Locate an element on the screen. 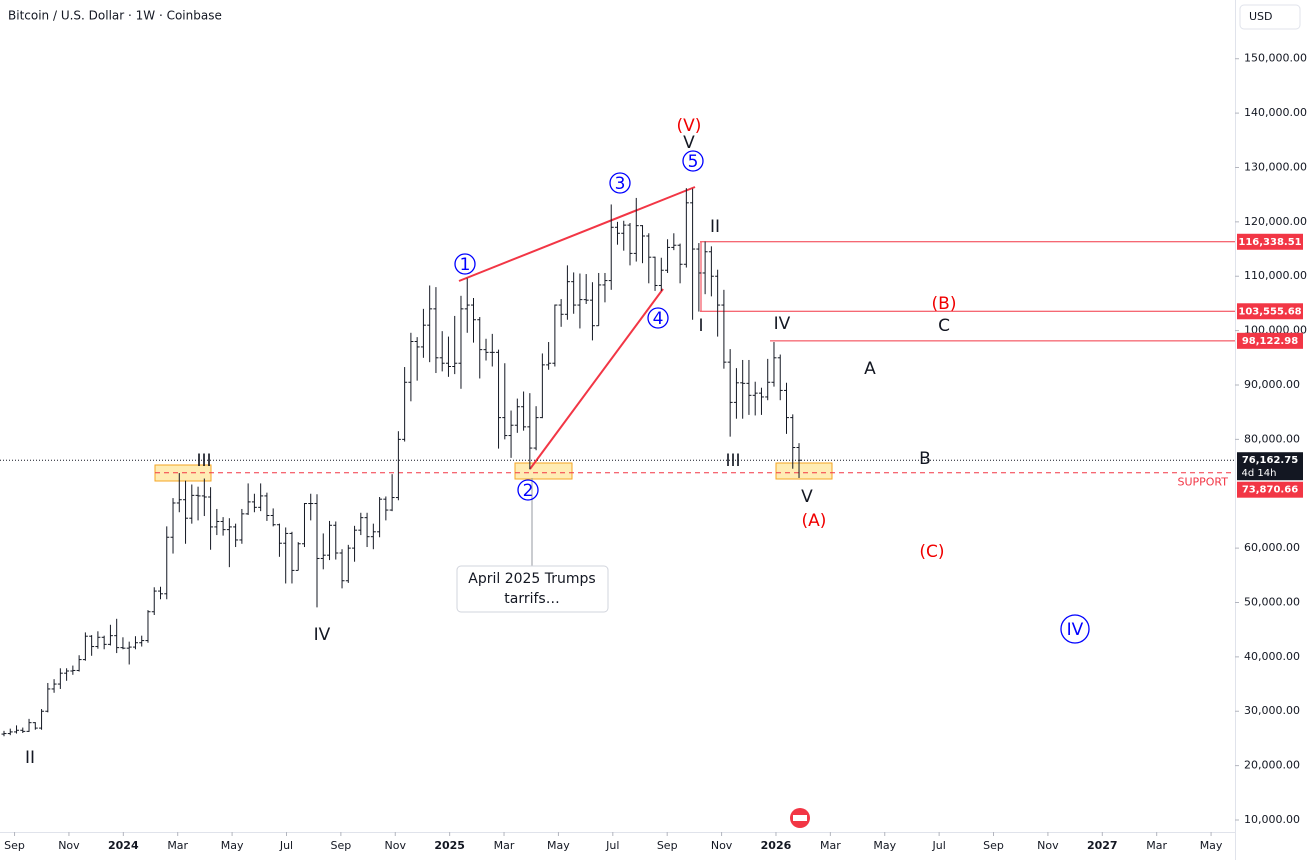 The height and width of the screenshot is (860, 1307). current-price-label: 76,162.75 is located at coordinates (1270, 460).